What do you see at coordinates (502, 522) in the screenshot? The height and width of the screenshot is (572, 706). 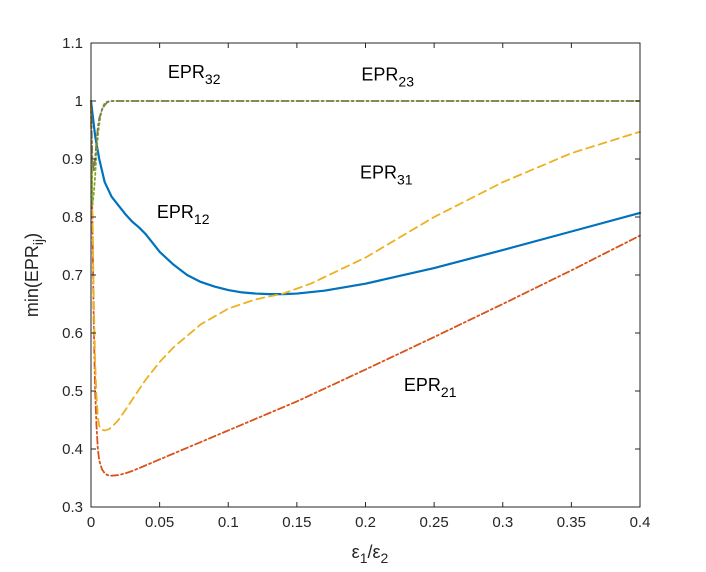 I see `x-tick-label: 0.3` at bounding box center [502, 522].